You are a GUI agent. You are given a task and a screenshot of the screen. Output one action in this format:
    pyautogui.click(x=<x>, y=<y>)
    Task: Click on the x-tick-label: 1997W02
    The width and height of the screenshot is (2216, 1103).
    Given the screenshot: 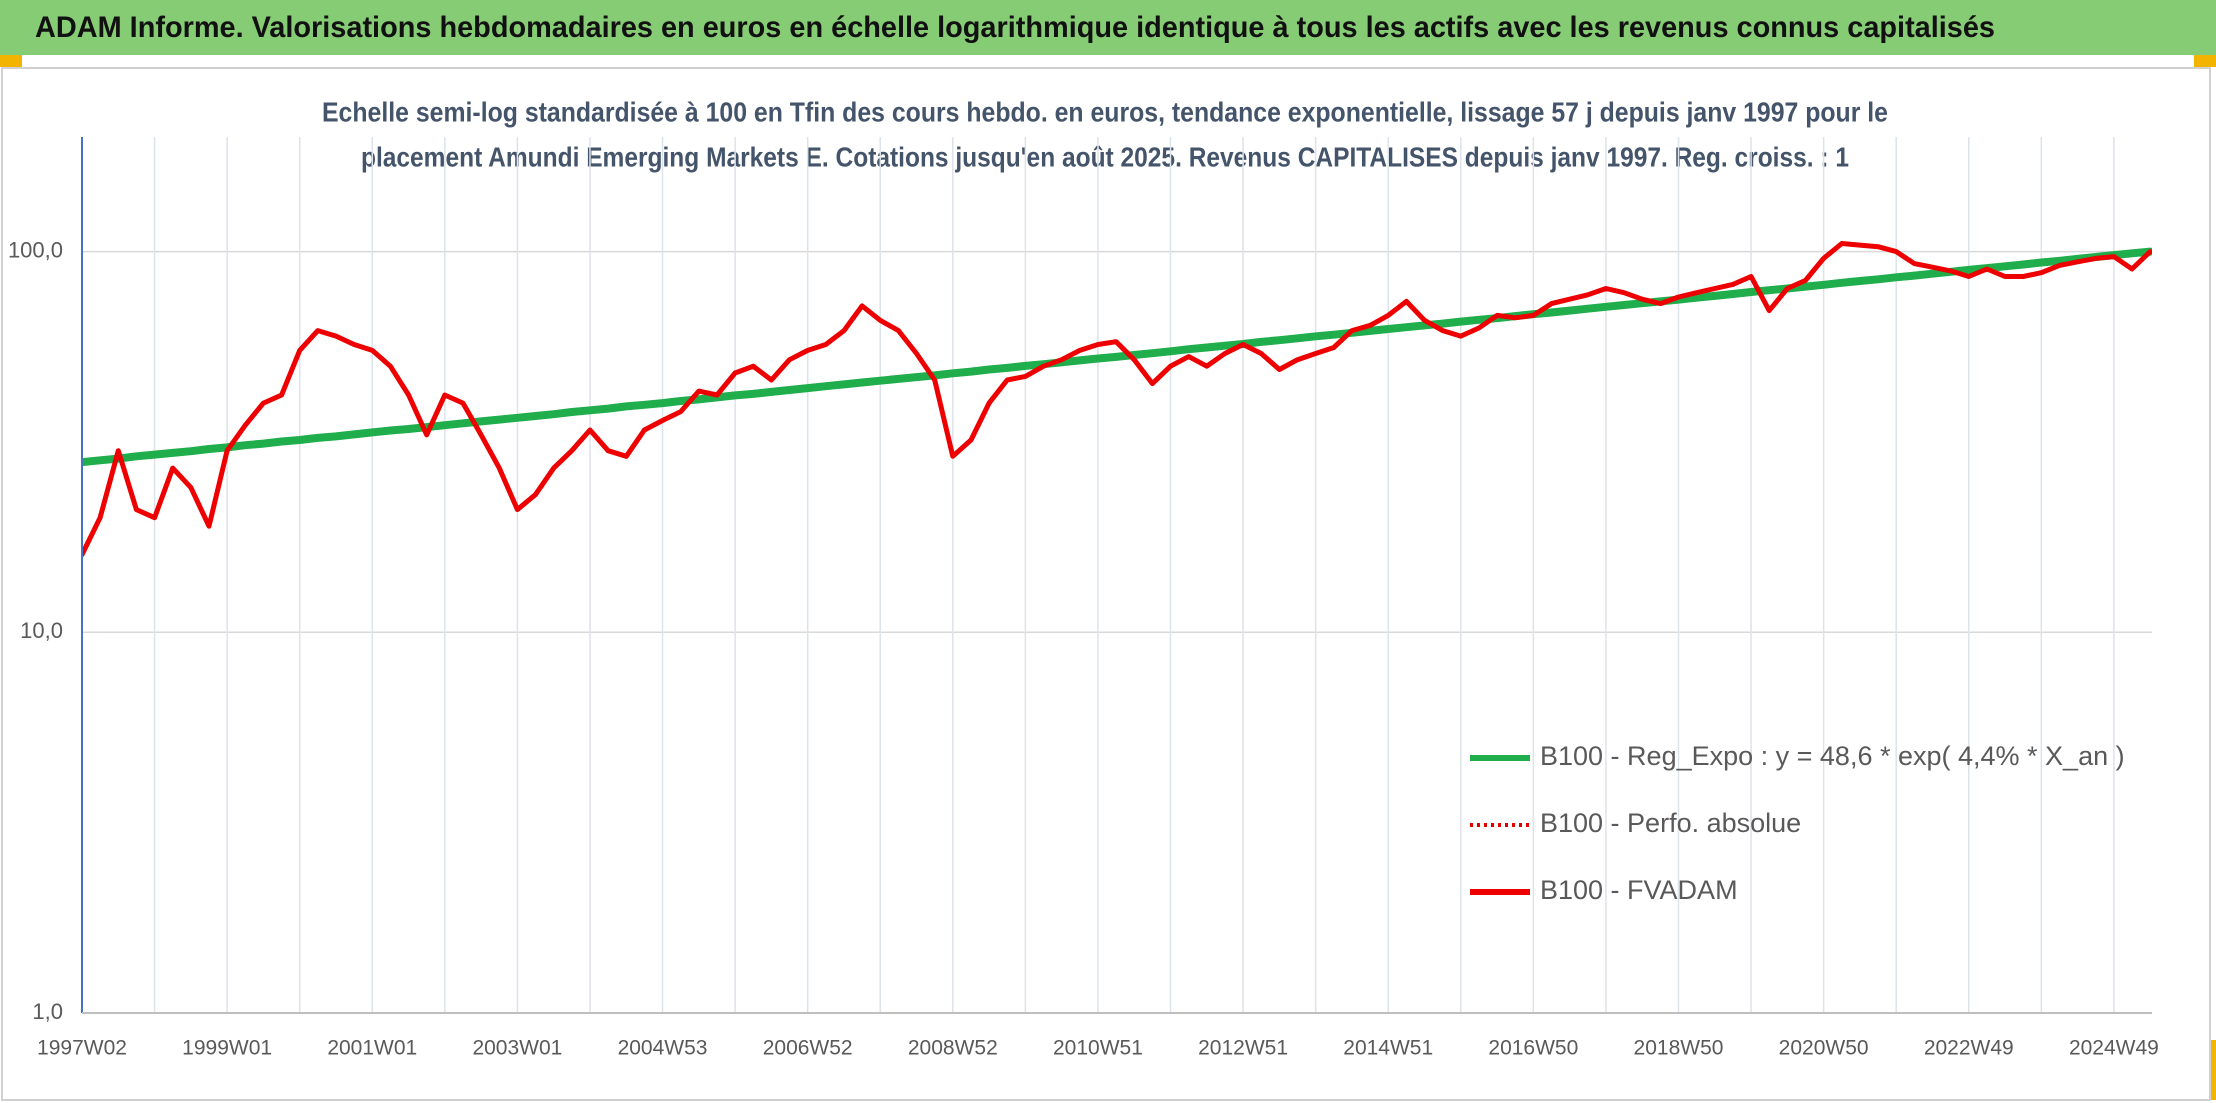 What is the action you would take?
    pyautogui.click(x=82, y=1048)
    